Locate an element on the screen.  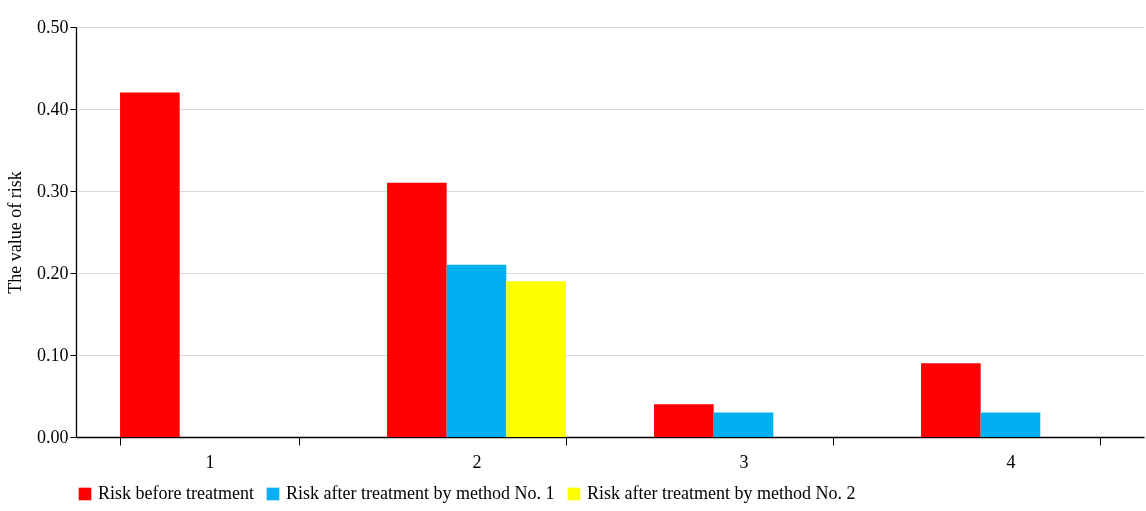
y-tick-label: 0.30 is located at coordinates (53, 190).